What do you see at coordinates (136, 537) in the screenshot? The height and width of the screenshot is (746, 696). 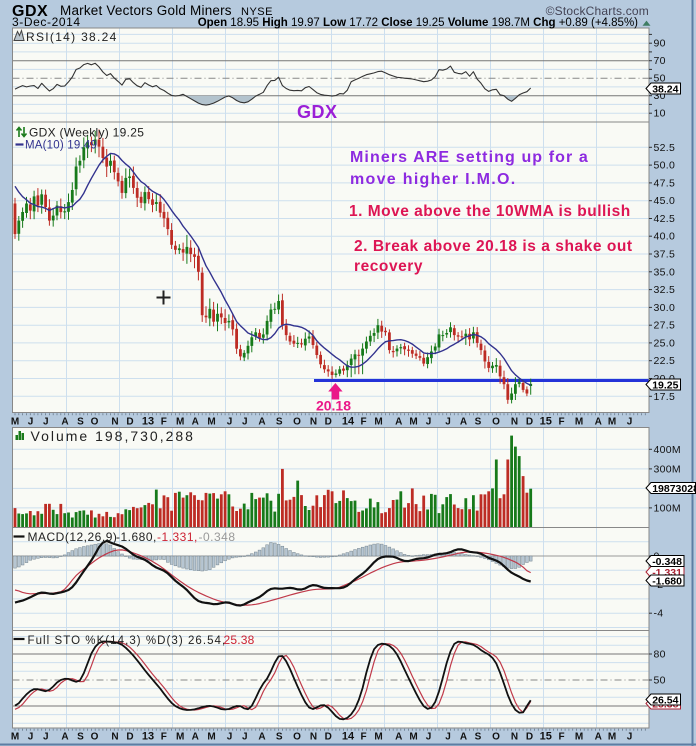 I see `svg-text: -1.680,` at bounding box center [136, 537].